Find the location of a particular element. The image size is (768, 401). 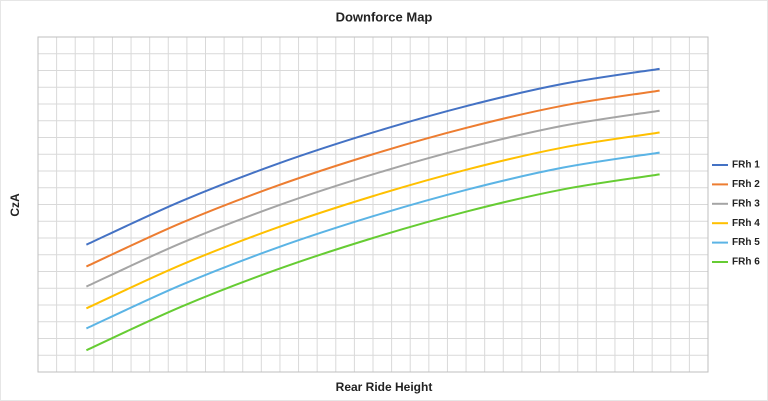

legend-label: FRh 4 is located at coordinates (746, 223).